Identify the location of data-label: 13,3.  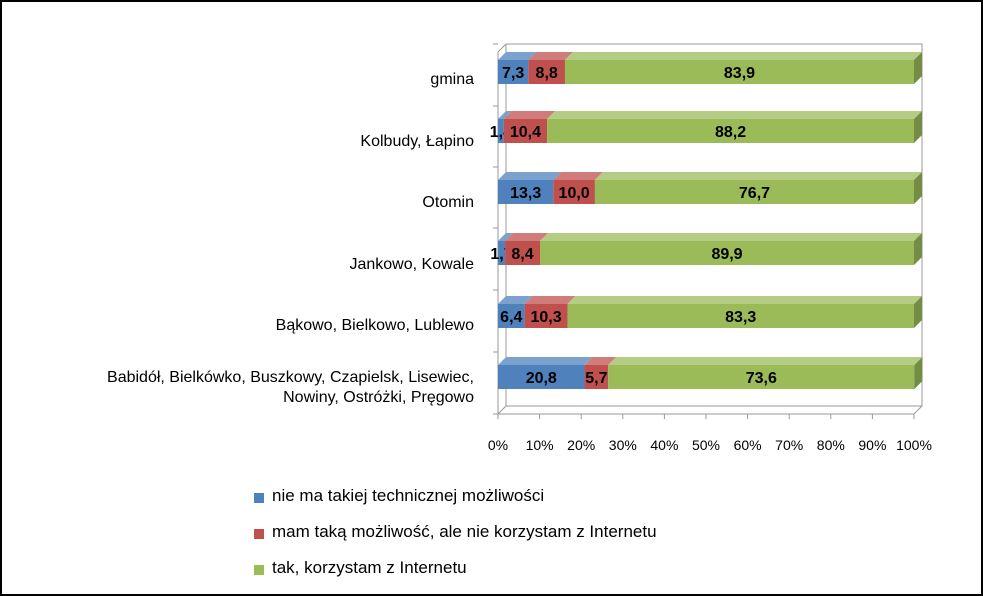
(525, 193).